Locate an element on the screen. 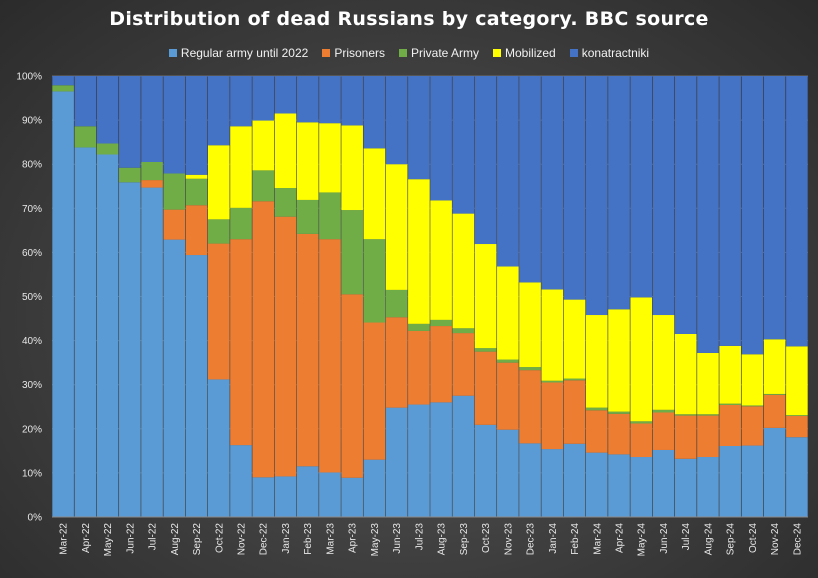  x-tick-label: Dec-24 is located at coordinates (797, 539).